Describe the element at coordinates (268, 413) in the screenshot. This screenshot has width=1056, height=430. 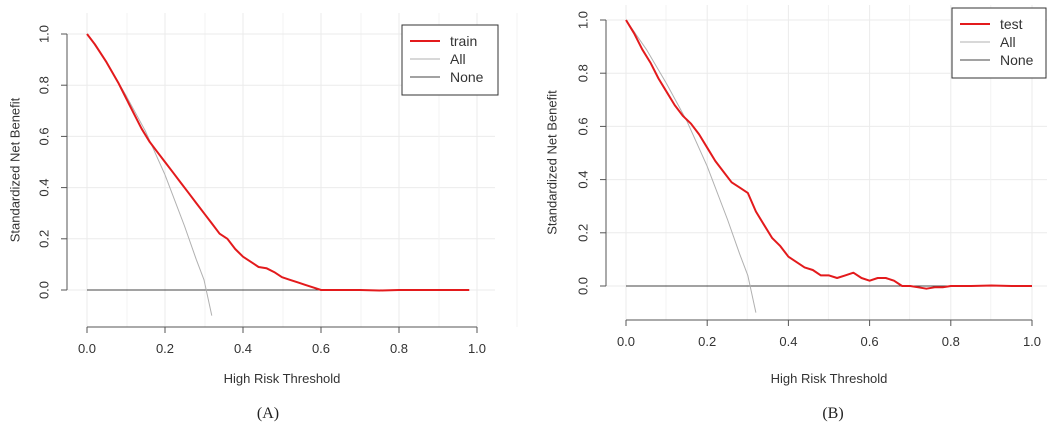
I see `panel-caption: (A)` at that location.